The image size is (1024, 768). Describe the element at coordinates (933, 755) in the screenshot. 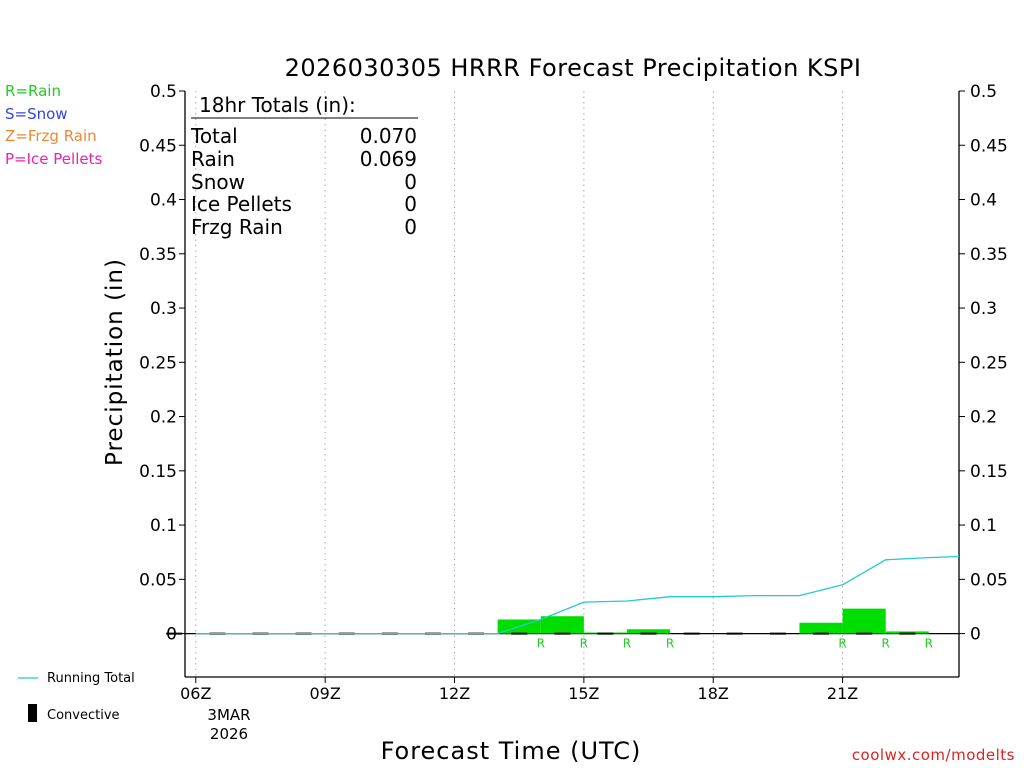

I see `credit-text: coolwx.com/modelts` at that location.